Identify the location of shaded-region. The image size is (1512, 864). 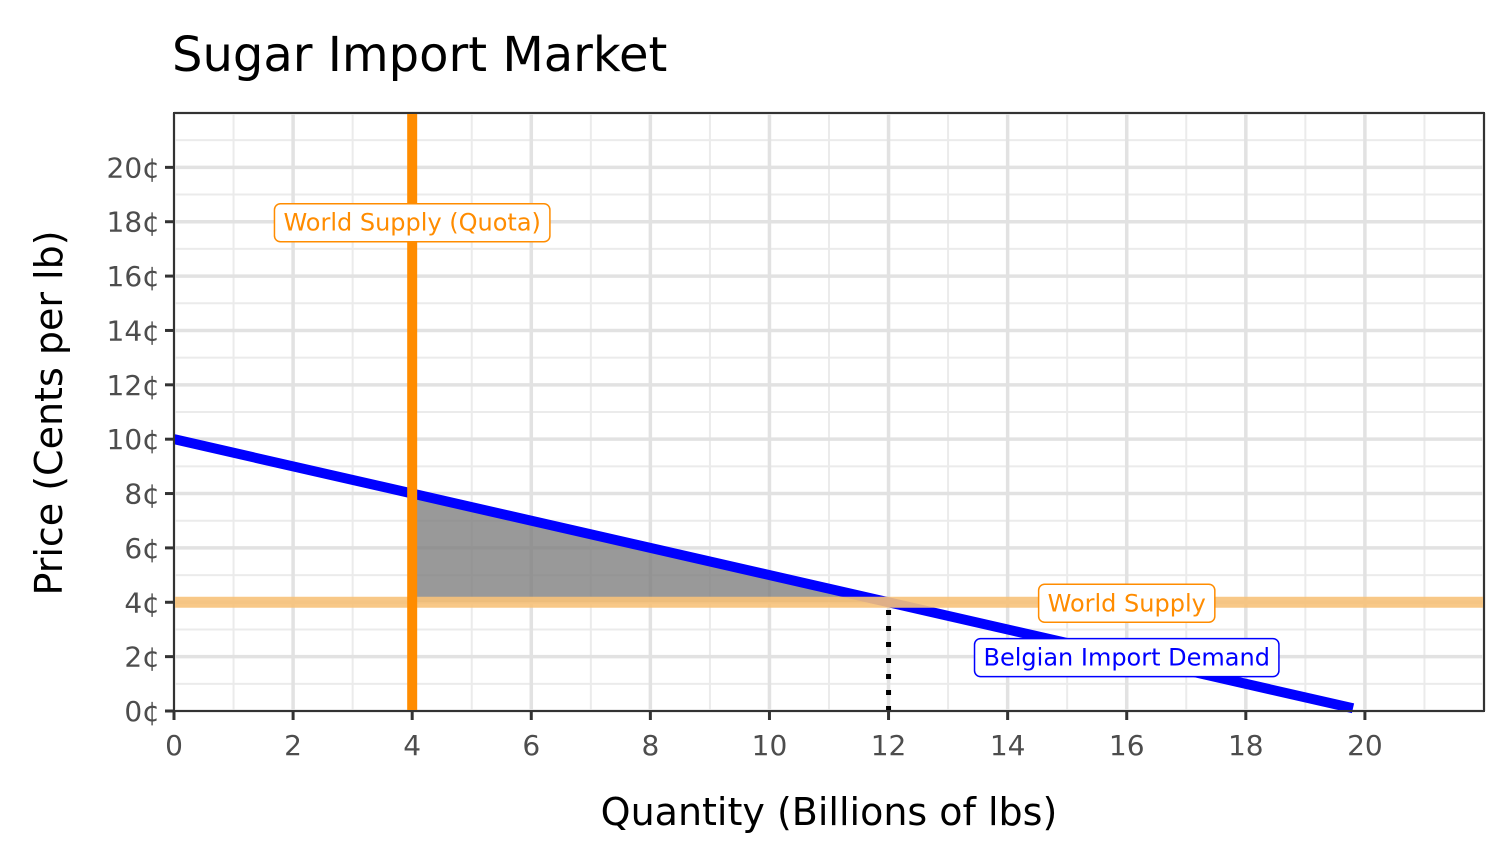
(650, 548).